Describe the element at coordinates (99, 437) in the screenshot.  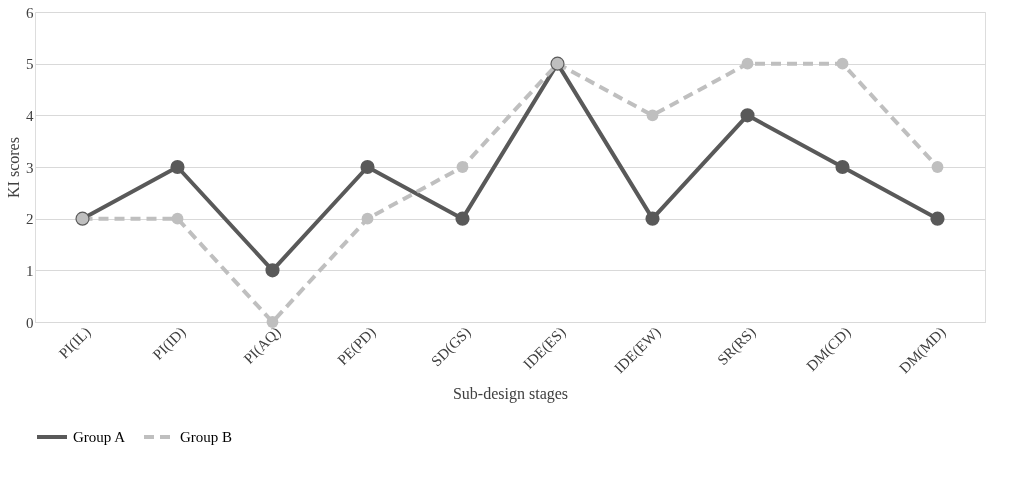
I see `legend-label: Group A` at that location.